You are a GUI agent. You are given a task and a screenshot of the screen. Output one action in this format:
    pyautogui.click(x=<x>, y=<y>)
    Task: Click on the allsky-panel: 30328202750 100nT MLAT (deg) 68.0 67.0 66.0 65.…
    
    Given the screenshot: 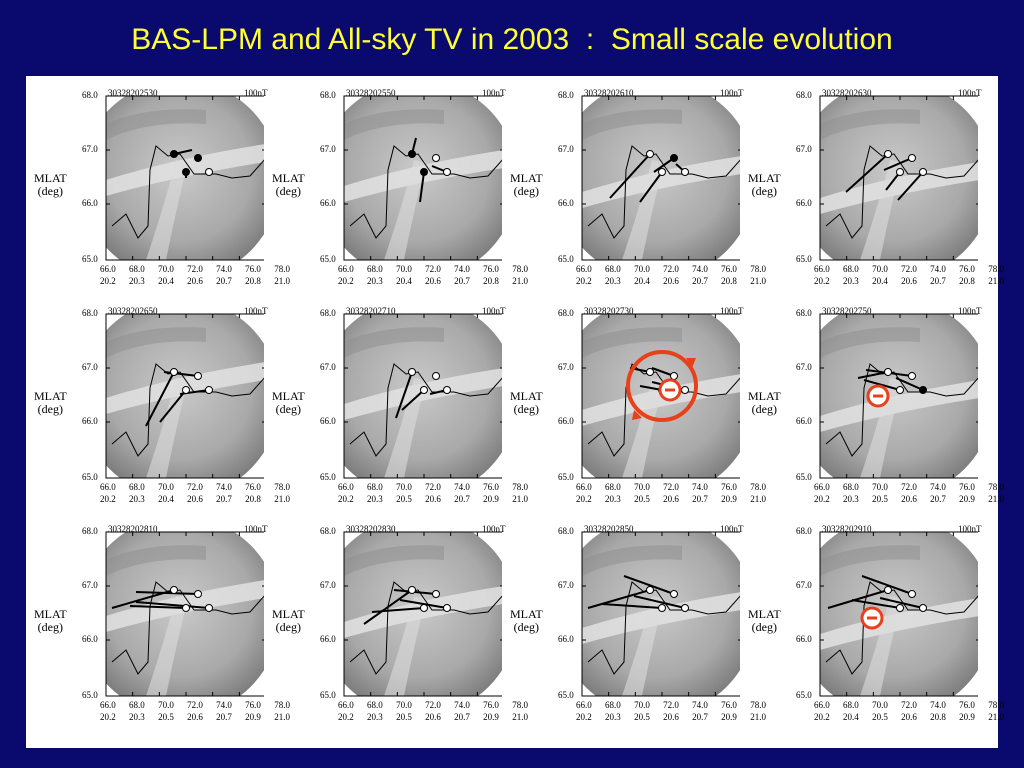 What is the action you would take?
    pyautogui.click(x=872, y=408)
    